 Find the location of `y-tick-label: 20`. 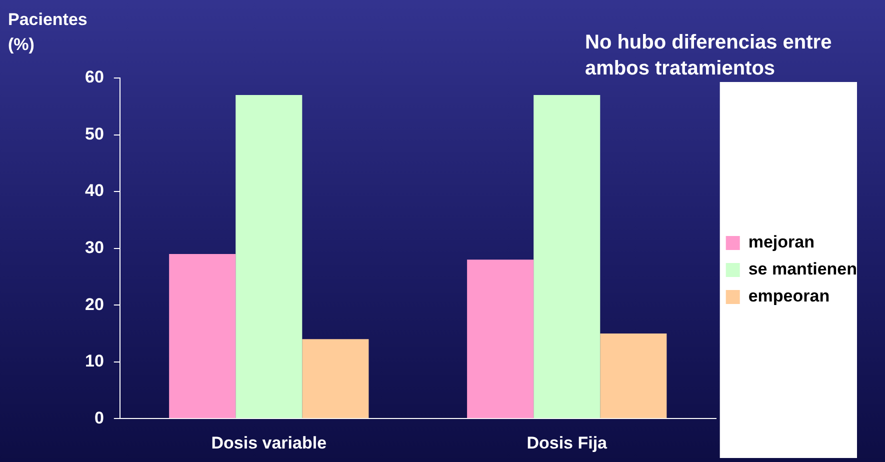

y-tick-label: 20 is located at coordinates (94, 304).